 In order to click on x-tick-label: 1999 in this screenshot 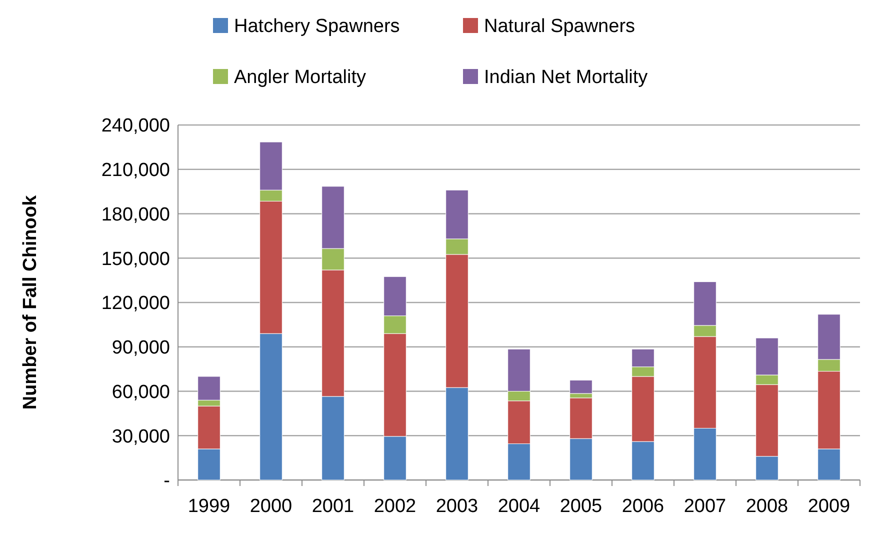, I will do `click(209, 506)`.